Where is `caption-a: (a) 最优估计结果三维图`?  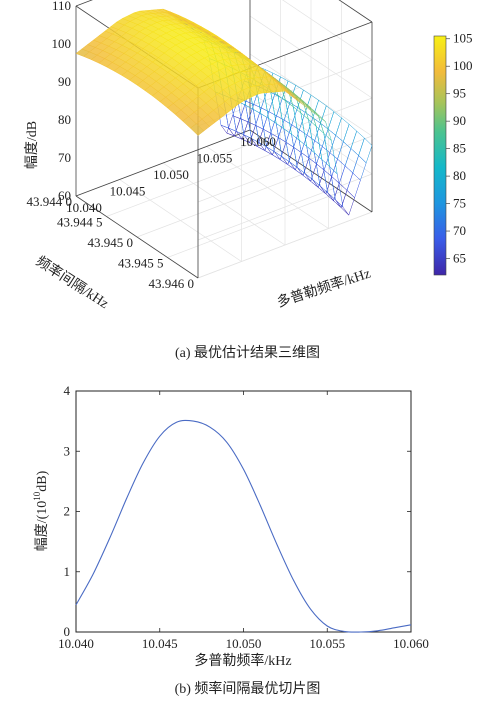 caption-a: (a) 最优估计结果三维图 is located at coordinates (247, 353).